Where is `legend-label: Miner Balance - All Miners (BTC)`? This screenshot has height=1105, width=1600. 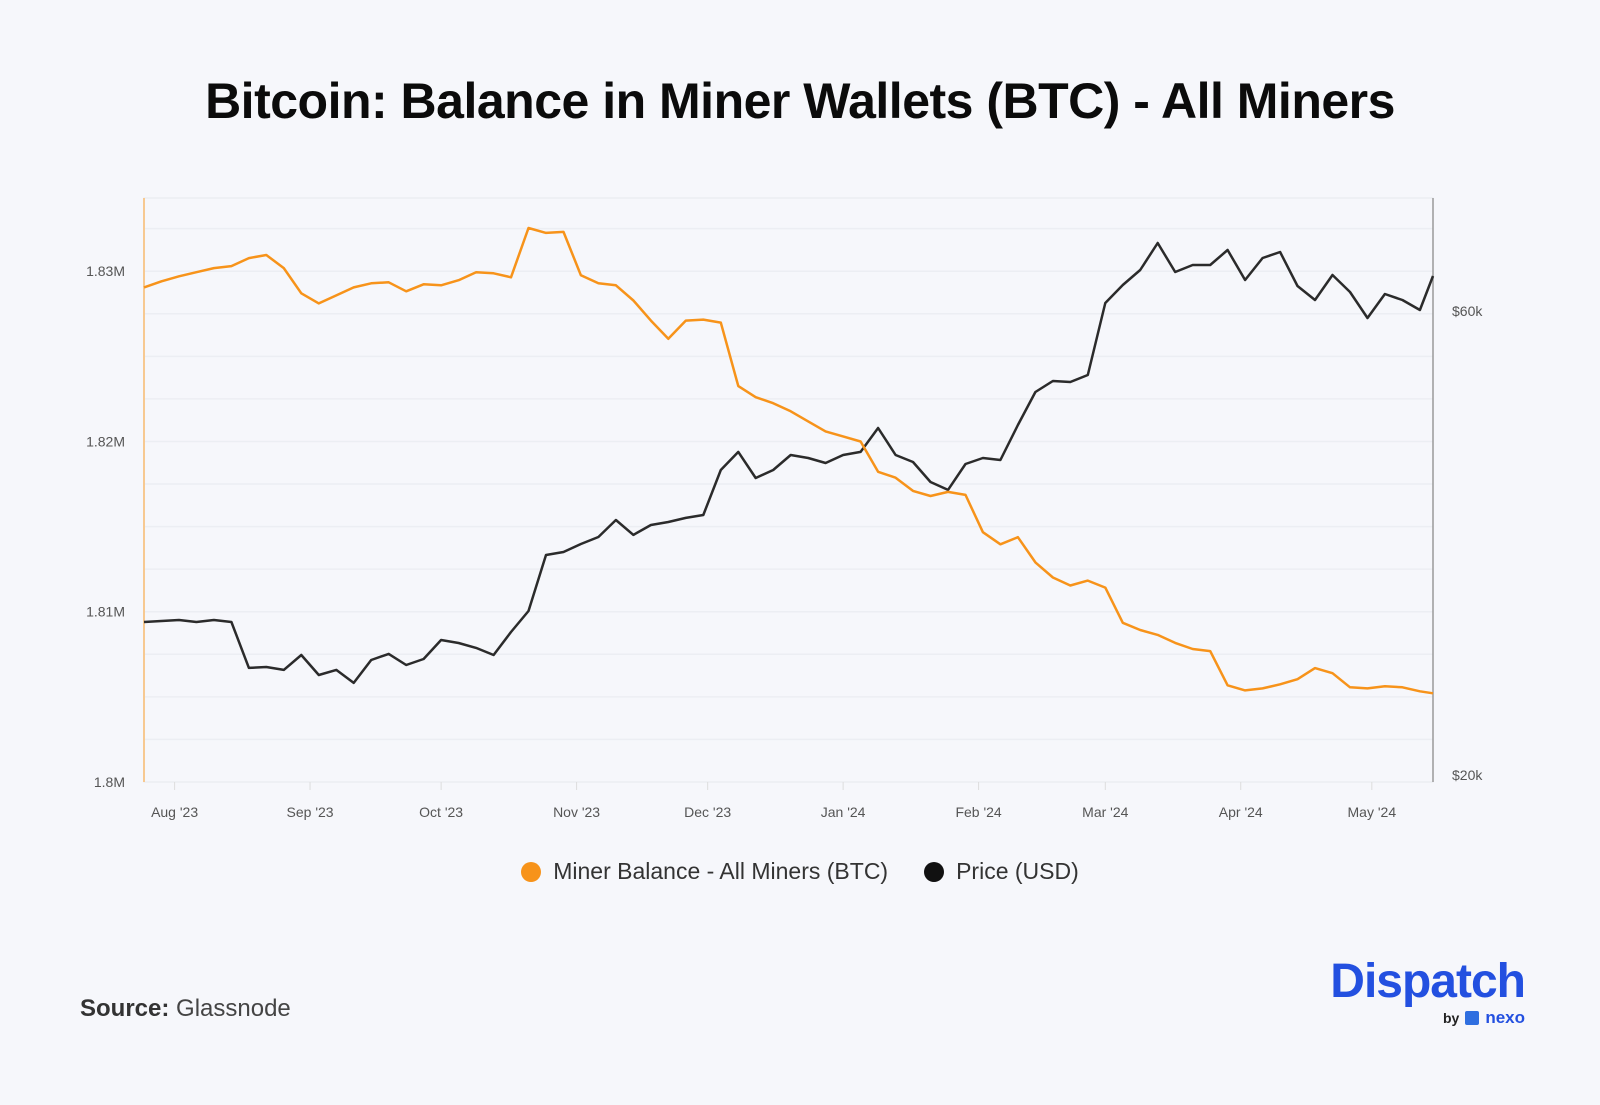
legend-label: Miner Balance - All Miners (BTC) is located at coordinates (721, 871).